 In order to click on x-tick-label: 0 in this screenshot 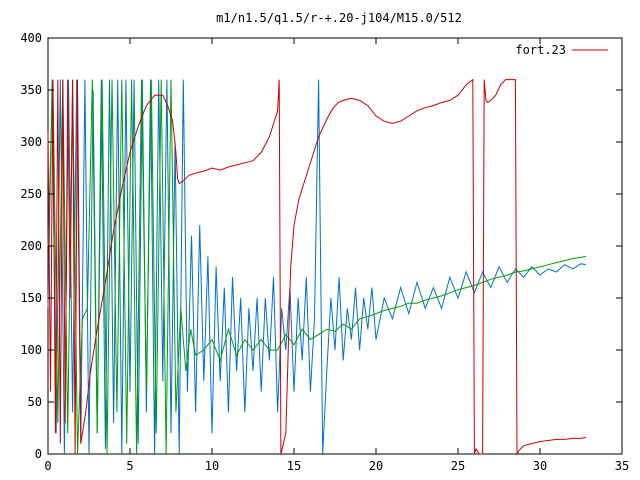, I will do `click(47, 466)`.